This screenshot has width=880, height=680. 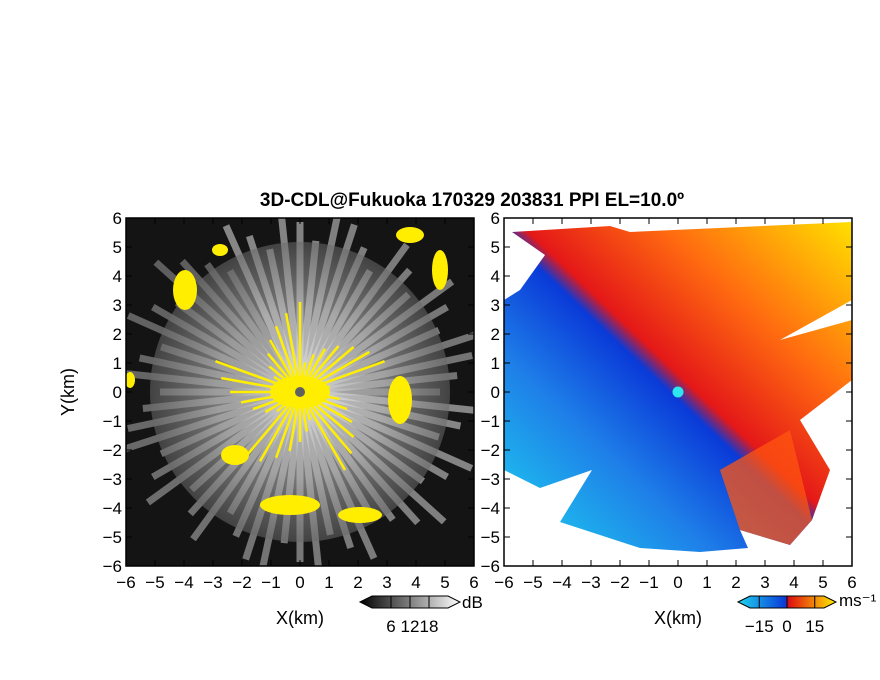 What do you see at coordinates (420, 614) in the screenshot?
I see `reflectivity-colorbar: 6 12 18 dB` at bounding box center [420, 614].